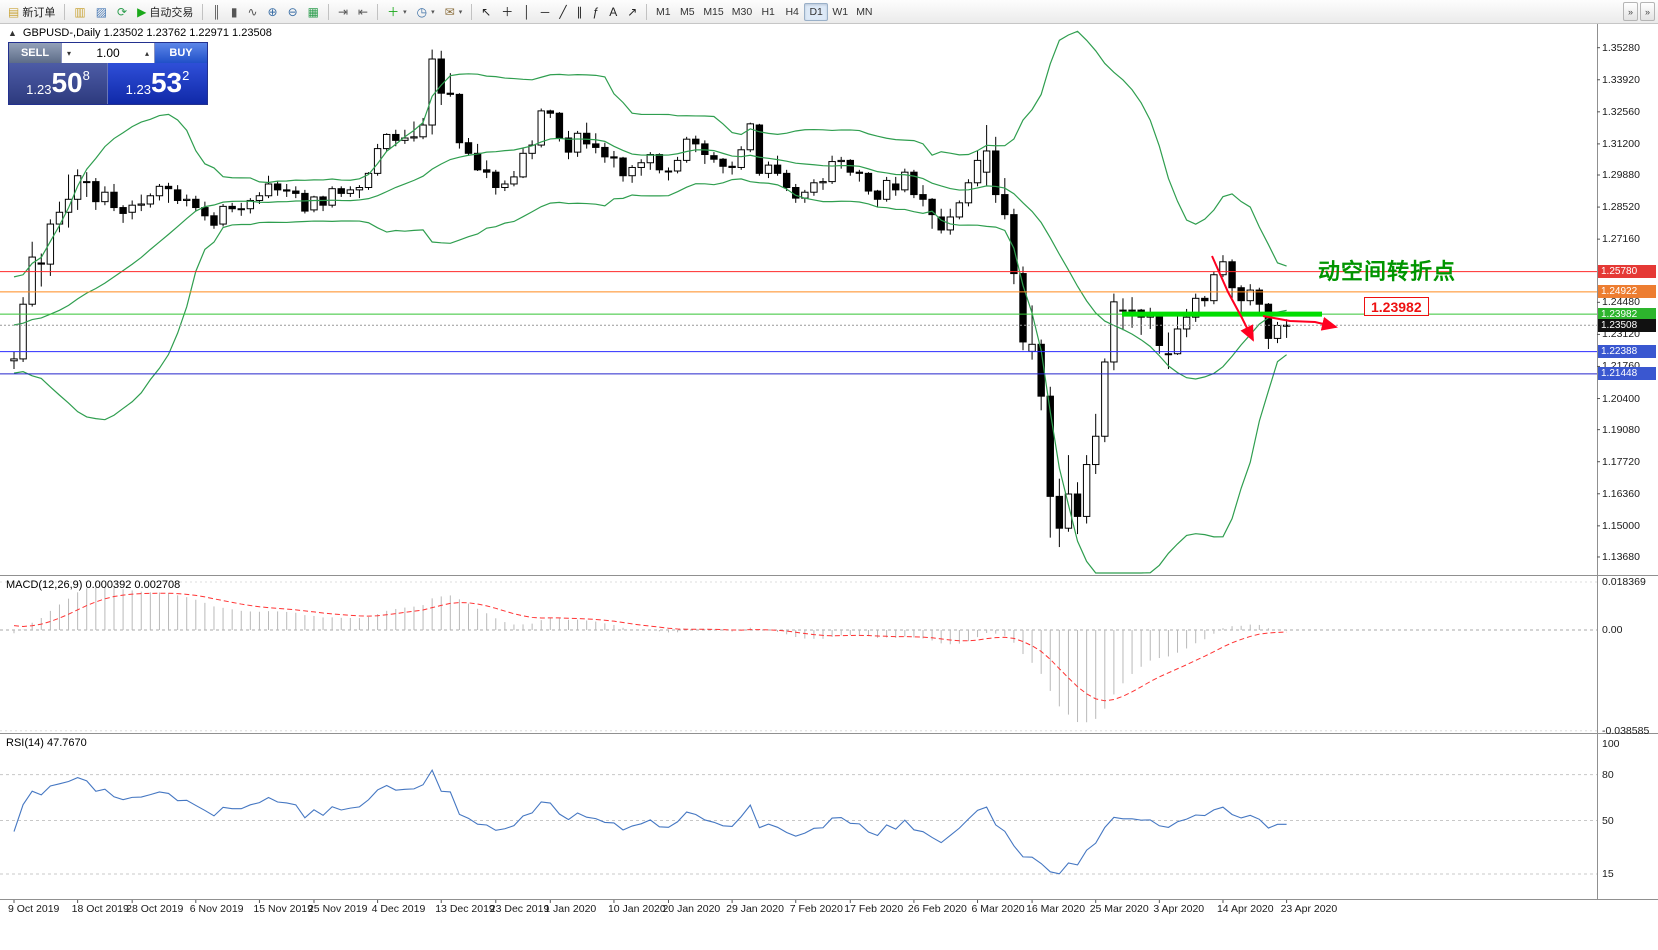 The image size is (1658, 950). I want to click on periods-dropdown-arrow: ▾, so click(433, 12).